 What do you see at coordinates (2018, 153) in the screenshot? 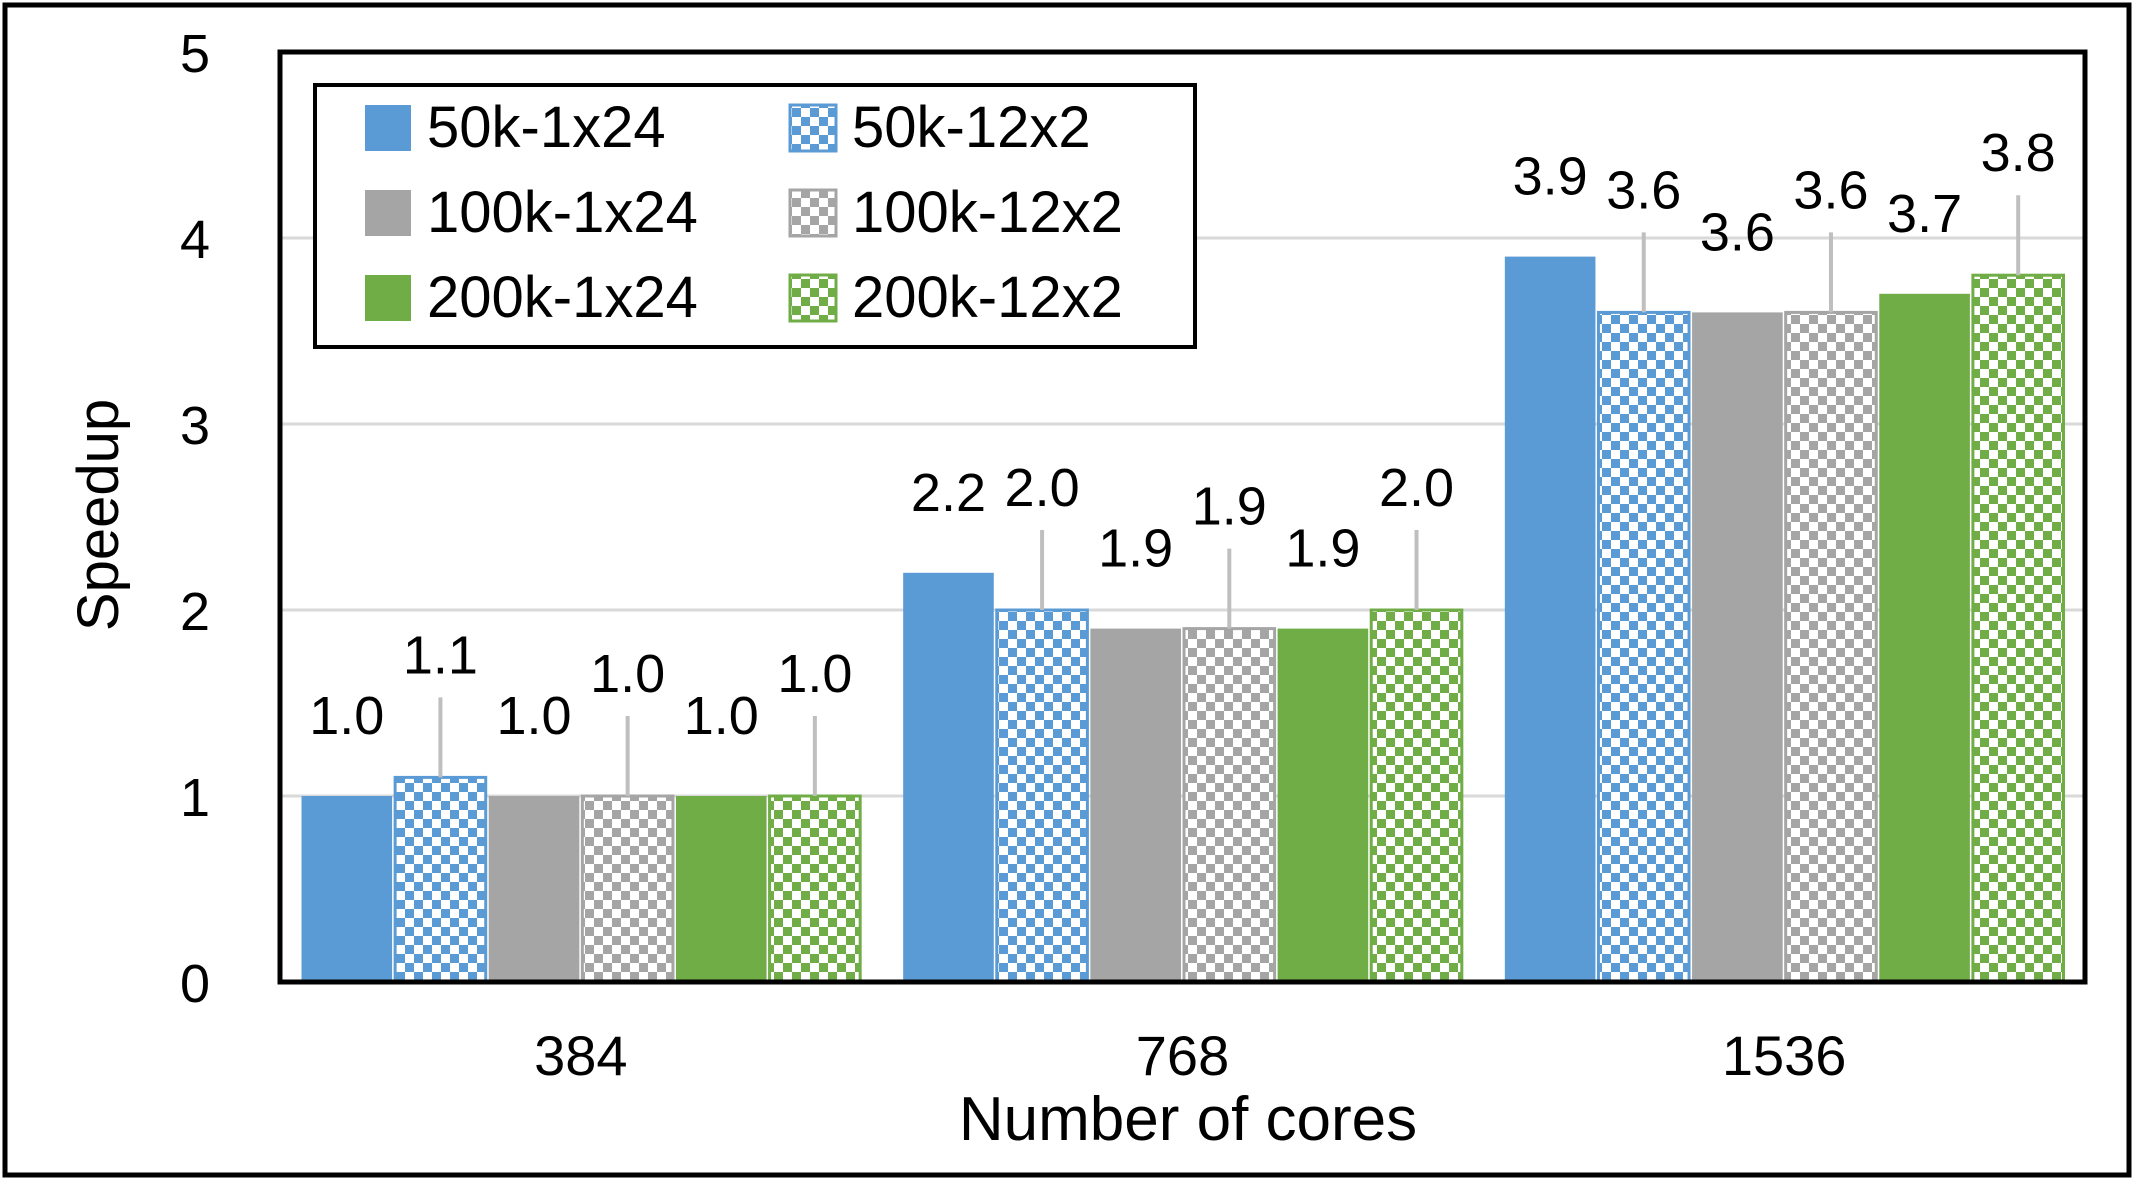
I see `data-label: 3.8` at bounding box center [2018, 153].